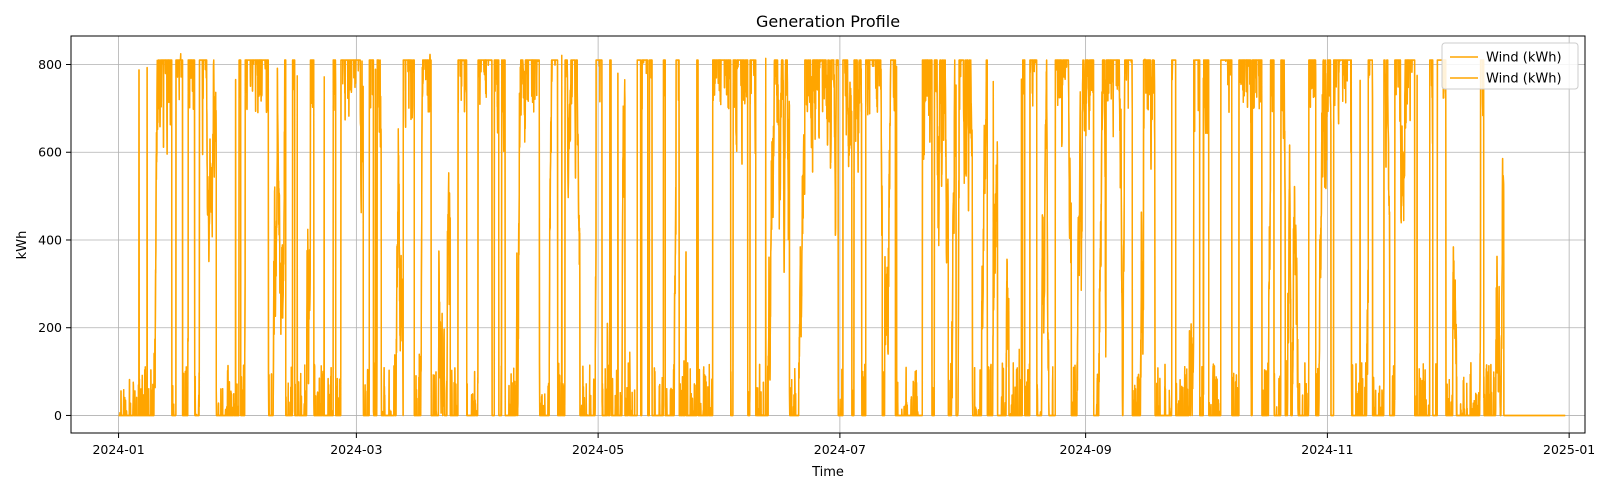 The width and height of the screenshot is (1600, 500). Describe the element at coordinates (50, 64) in the screenshot. I see `y-tick-label: 800` at that location.